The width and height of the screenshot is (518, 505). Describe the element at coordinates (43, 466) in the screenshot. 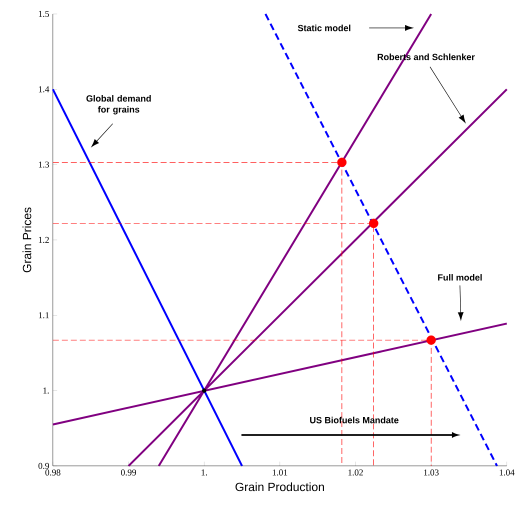

I see `y-tick-label: 0.9` at that location.